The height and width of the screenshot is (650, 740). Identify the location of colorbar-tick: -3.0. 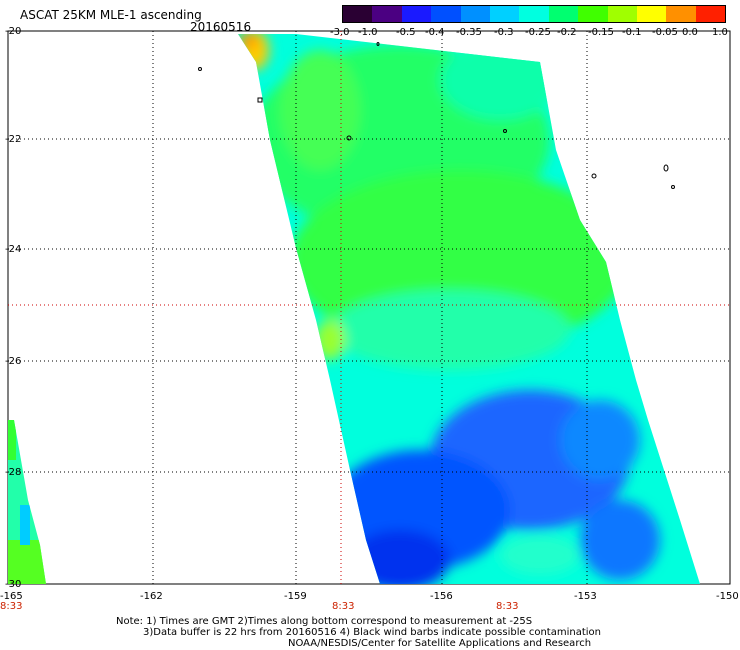
(340, 32).